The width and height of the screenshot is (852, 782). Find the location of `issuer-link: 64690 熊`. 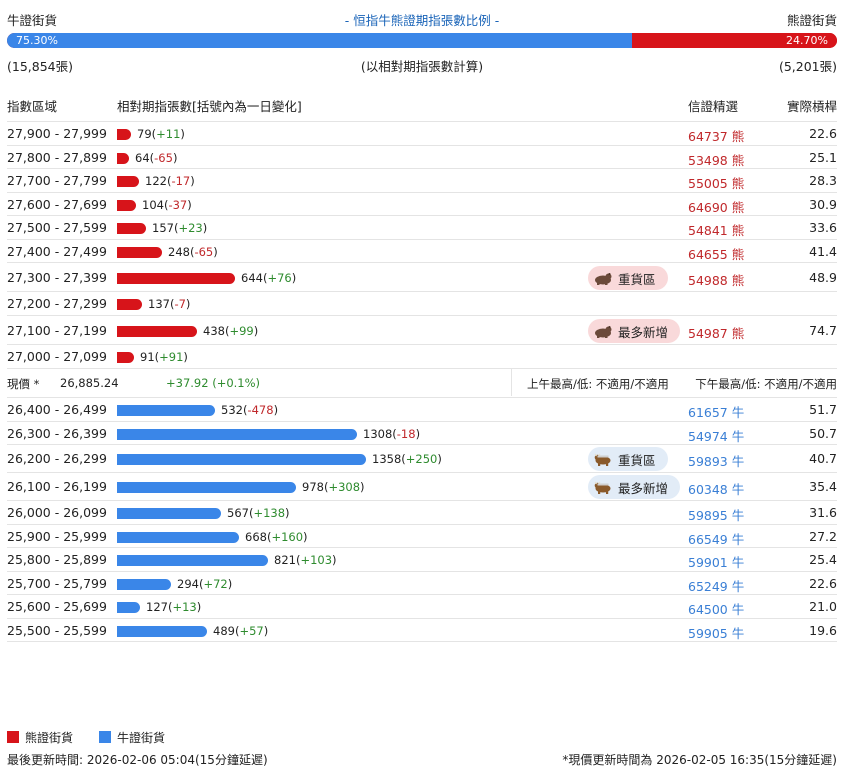

issuer-link: 64690 熊 is located at coordinates (716, 207).